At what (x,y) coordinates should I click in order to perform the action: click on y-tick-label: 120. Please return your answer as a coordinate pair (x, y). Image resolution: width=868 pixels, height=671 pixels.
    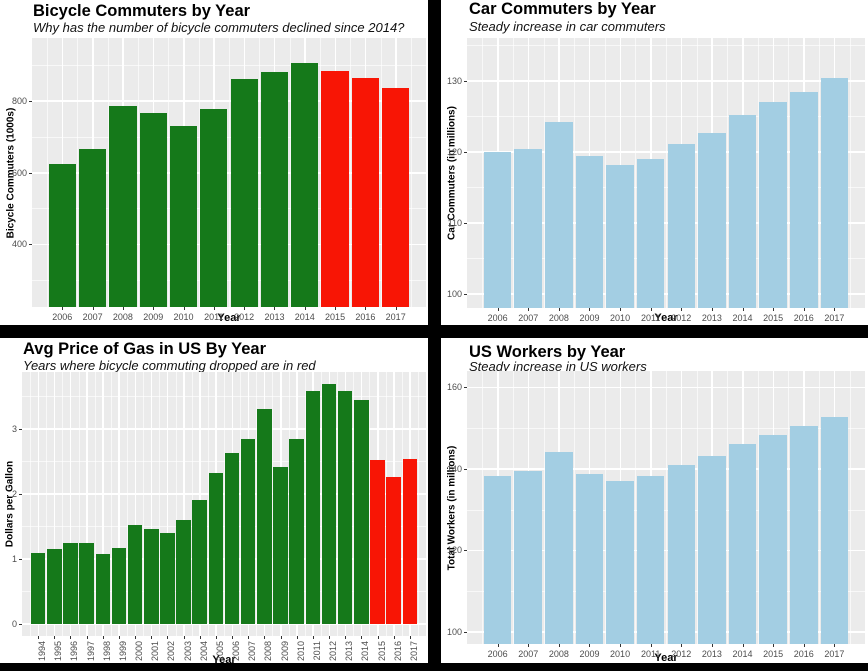
    Looking at the image, I should click on (454, 151).